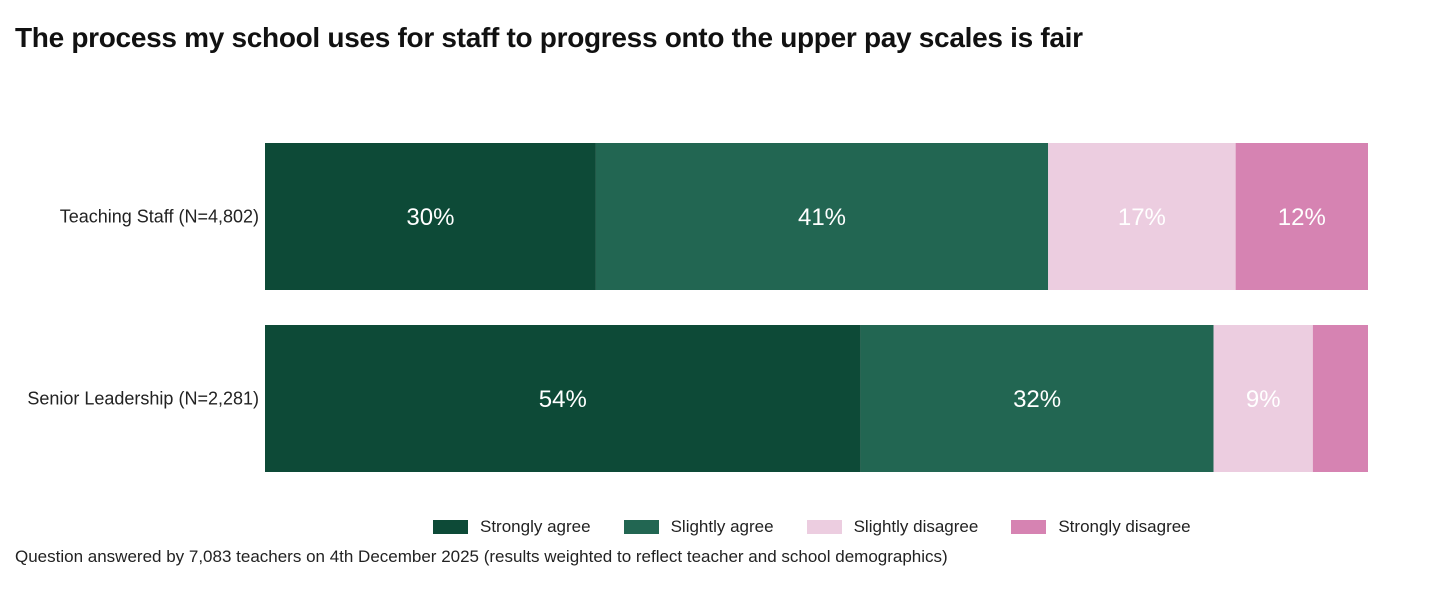 This screenshot has height=600, width=1440. What do you see at coordinates (450, 527) in the screenshot?
I see `legend-swatch-strongly-agree` at bounding box center [450, 527].